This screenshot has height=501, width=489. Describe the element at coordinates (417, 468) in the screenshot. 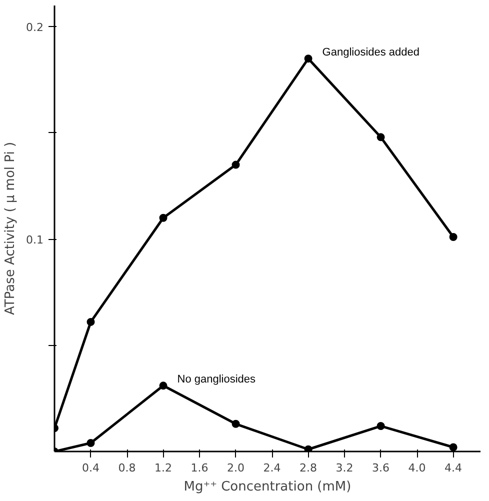

I see `x-tick-label: 4.0` at that location.